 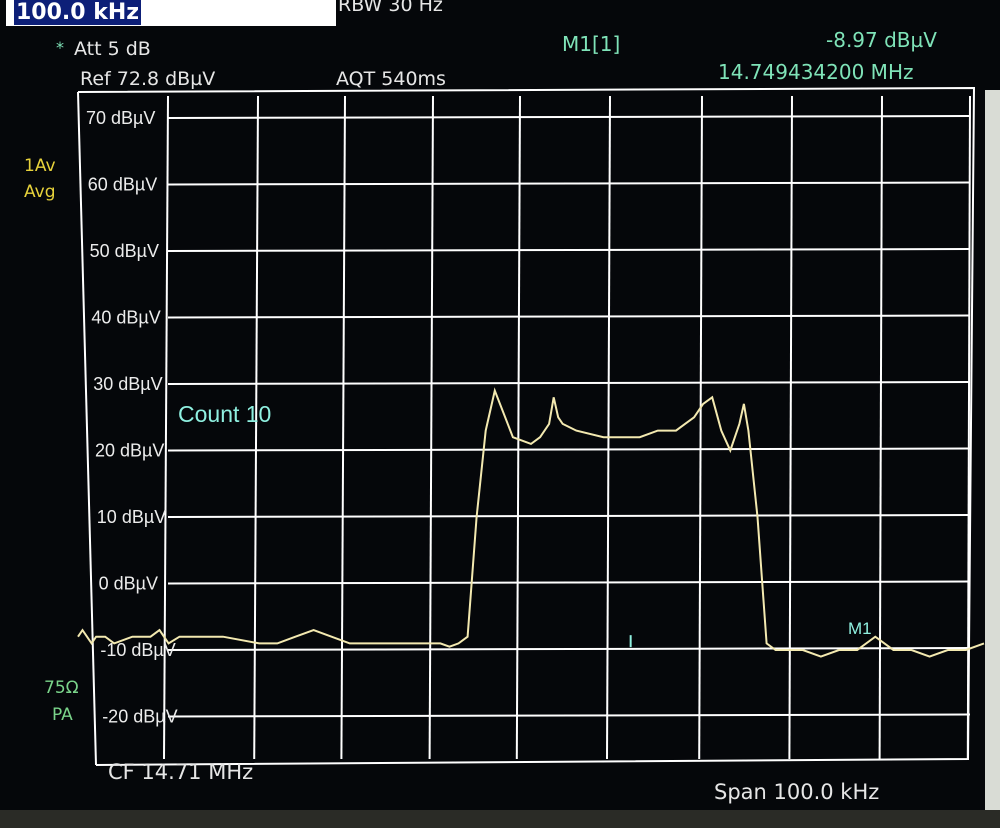 What do you see at coordinates (78, 12) in the screenshot?
I see `input-selected-text: 100.0 kHz` at bounding box center [78, 12].